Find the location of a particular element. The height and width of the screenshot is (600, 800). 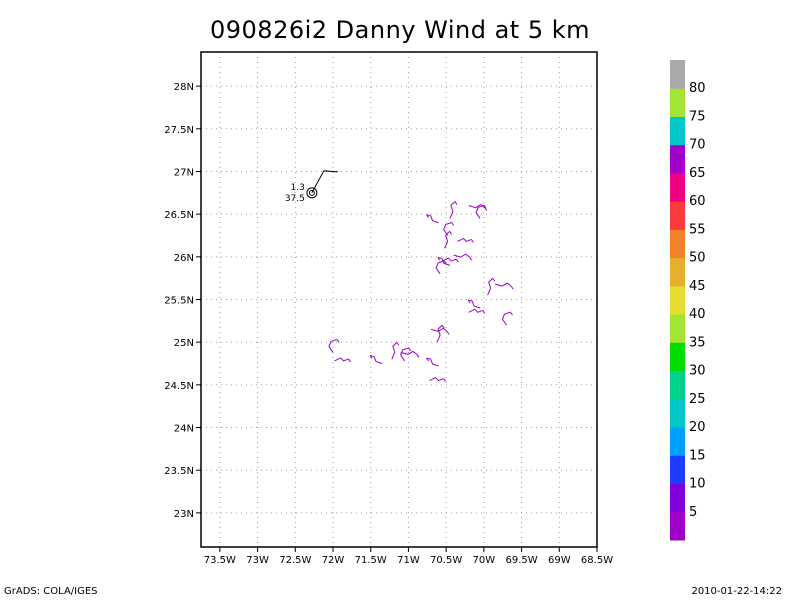

lon-tick-label: 69.5W is located at coordinates (521, 560).